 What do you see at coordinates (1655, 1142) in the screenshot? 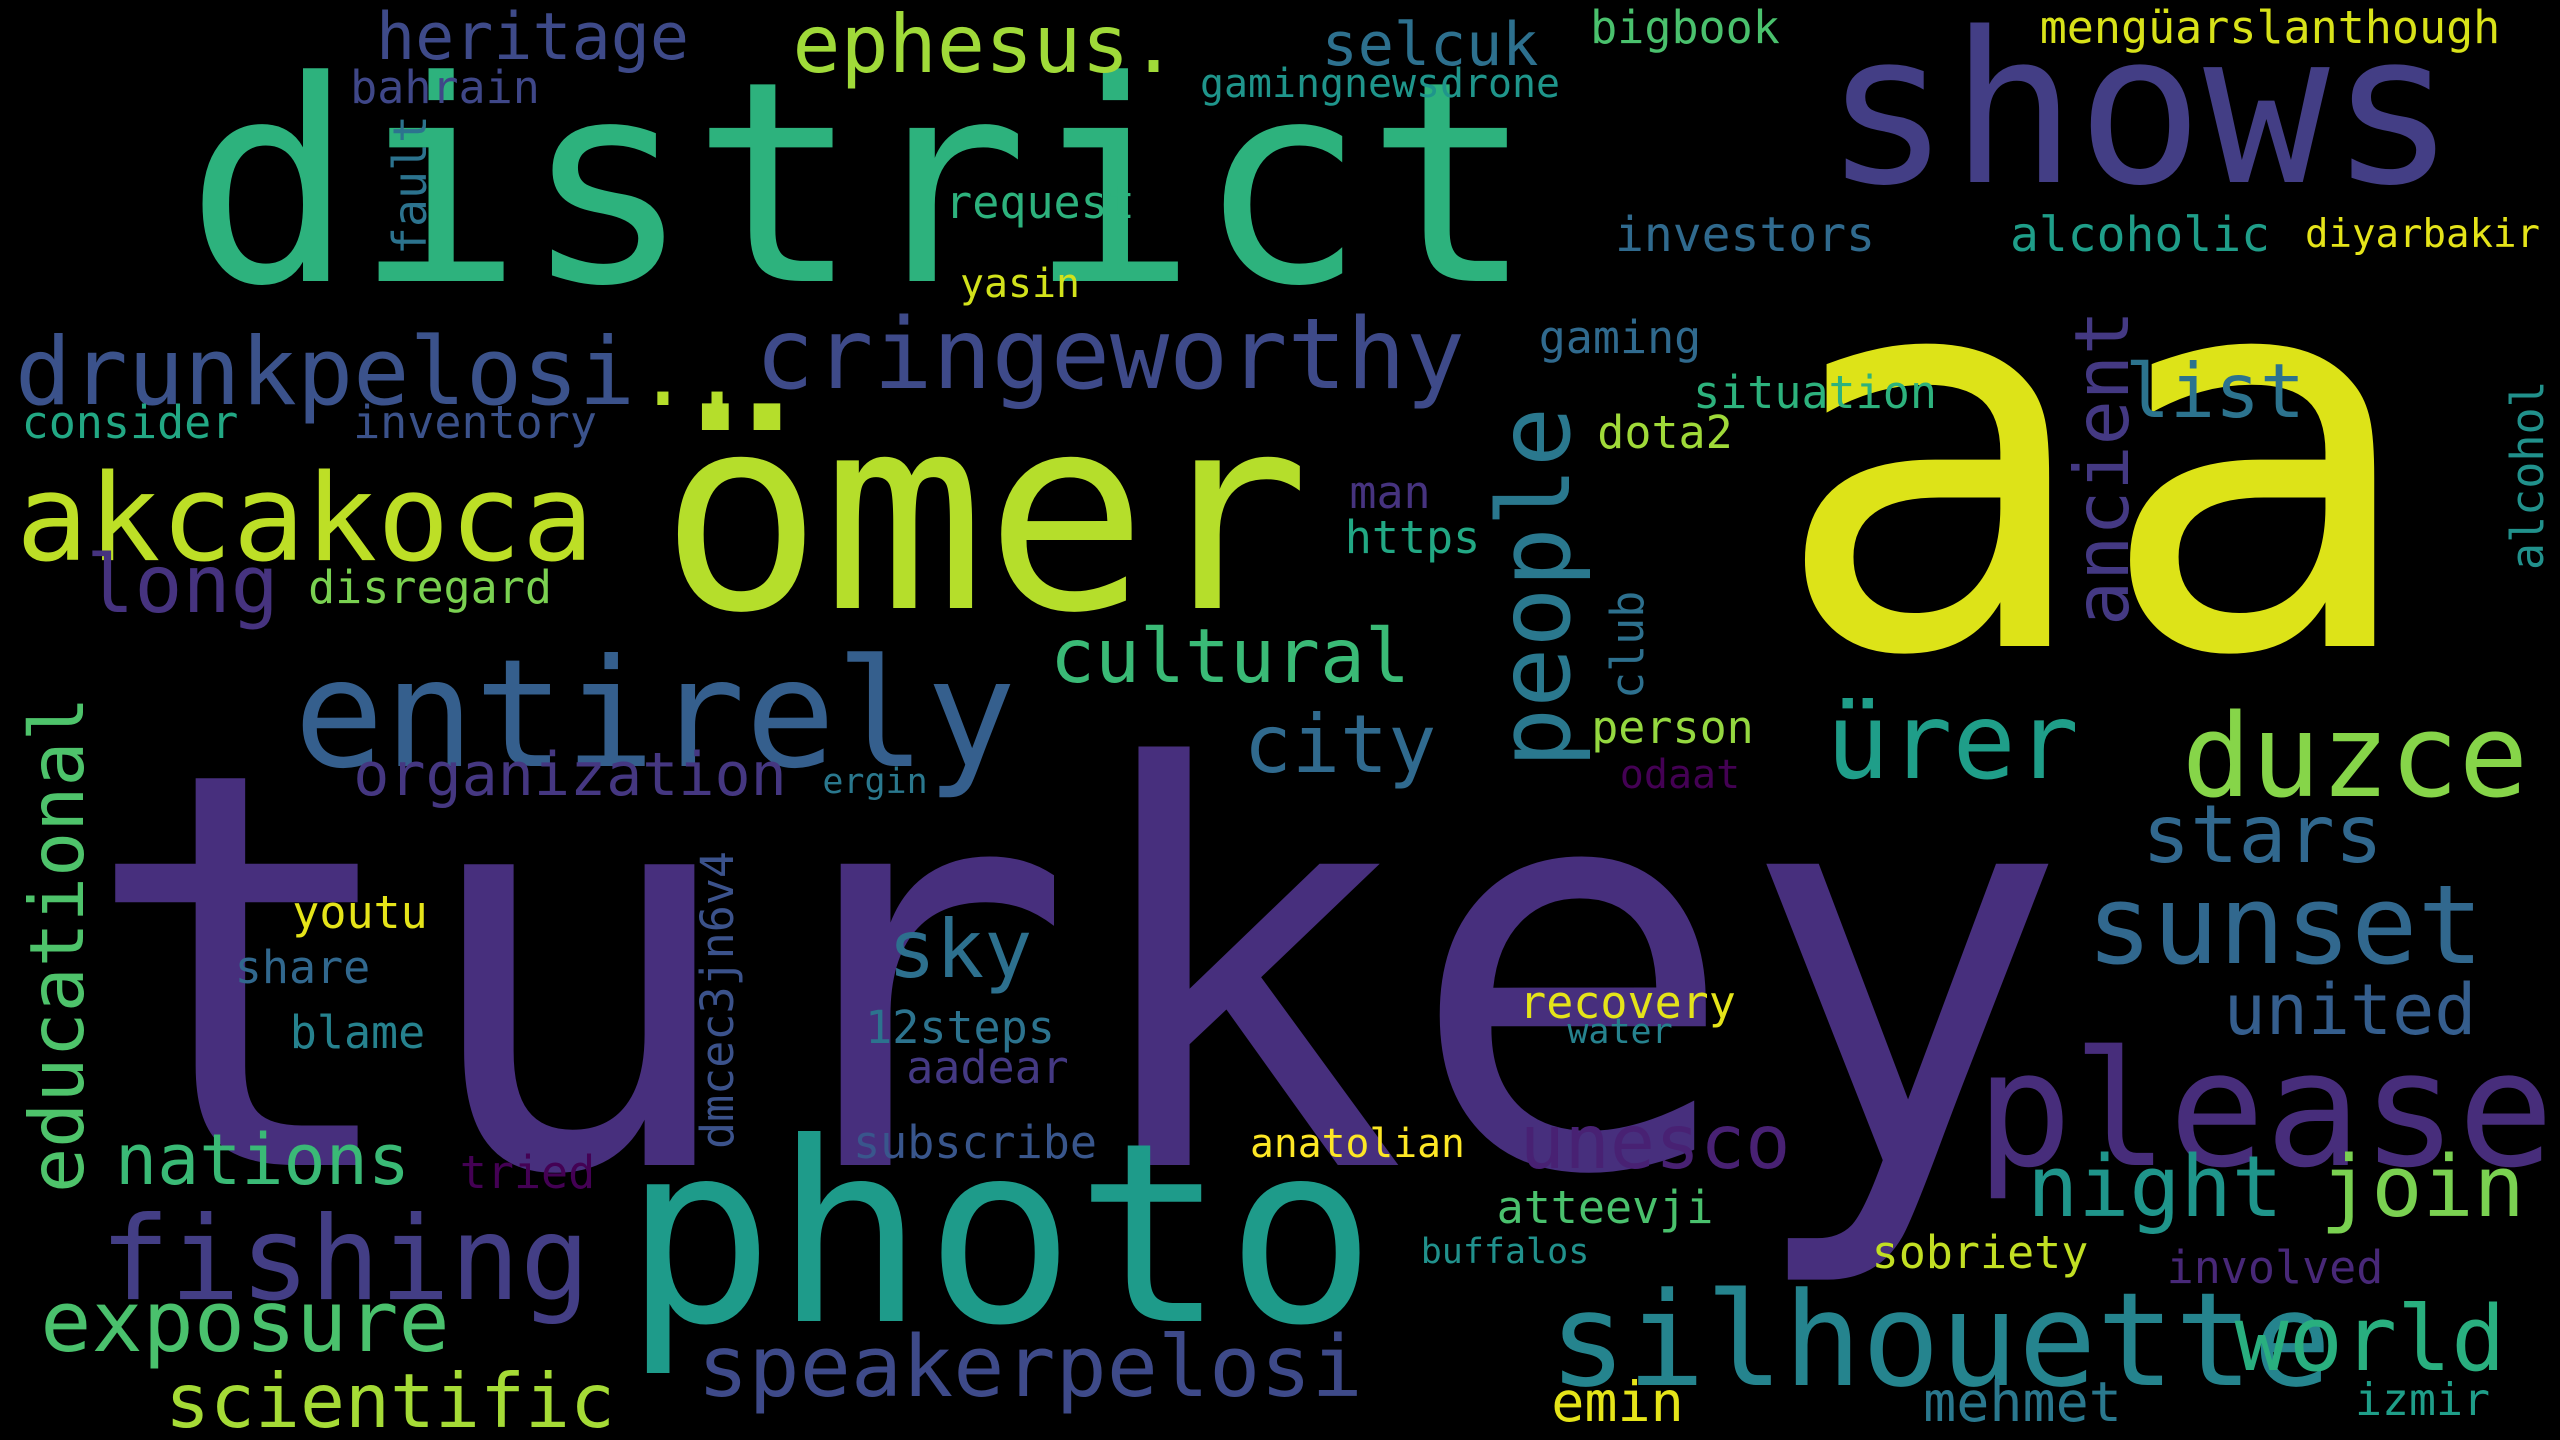
I see `word-unesco: unesco` at bounding box center [1655, 1142].